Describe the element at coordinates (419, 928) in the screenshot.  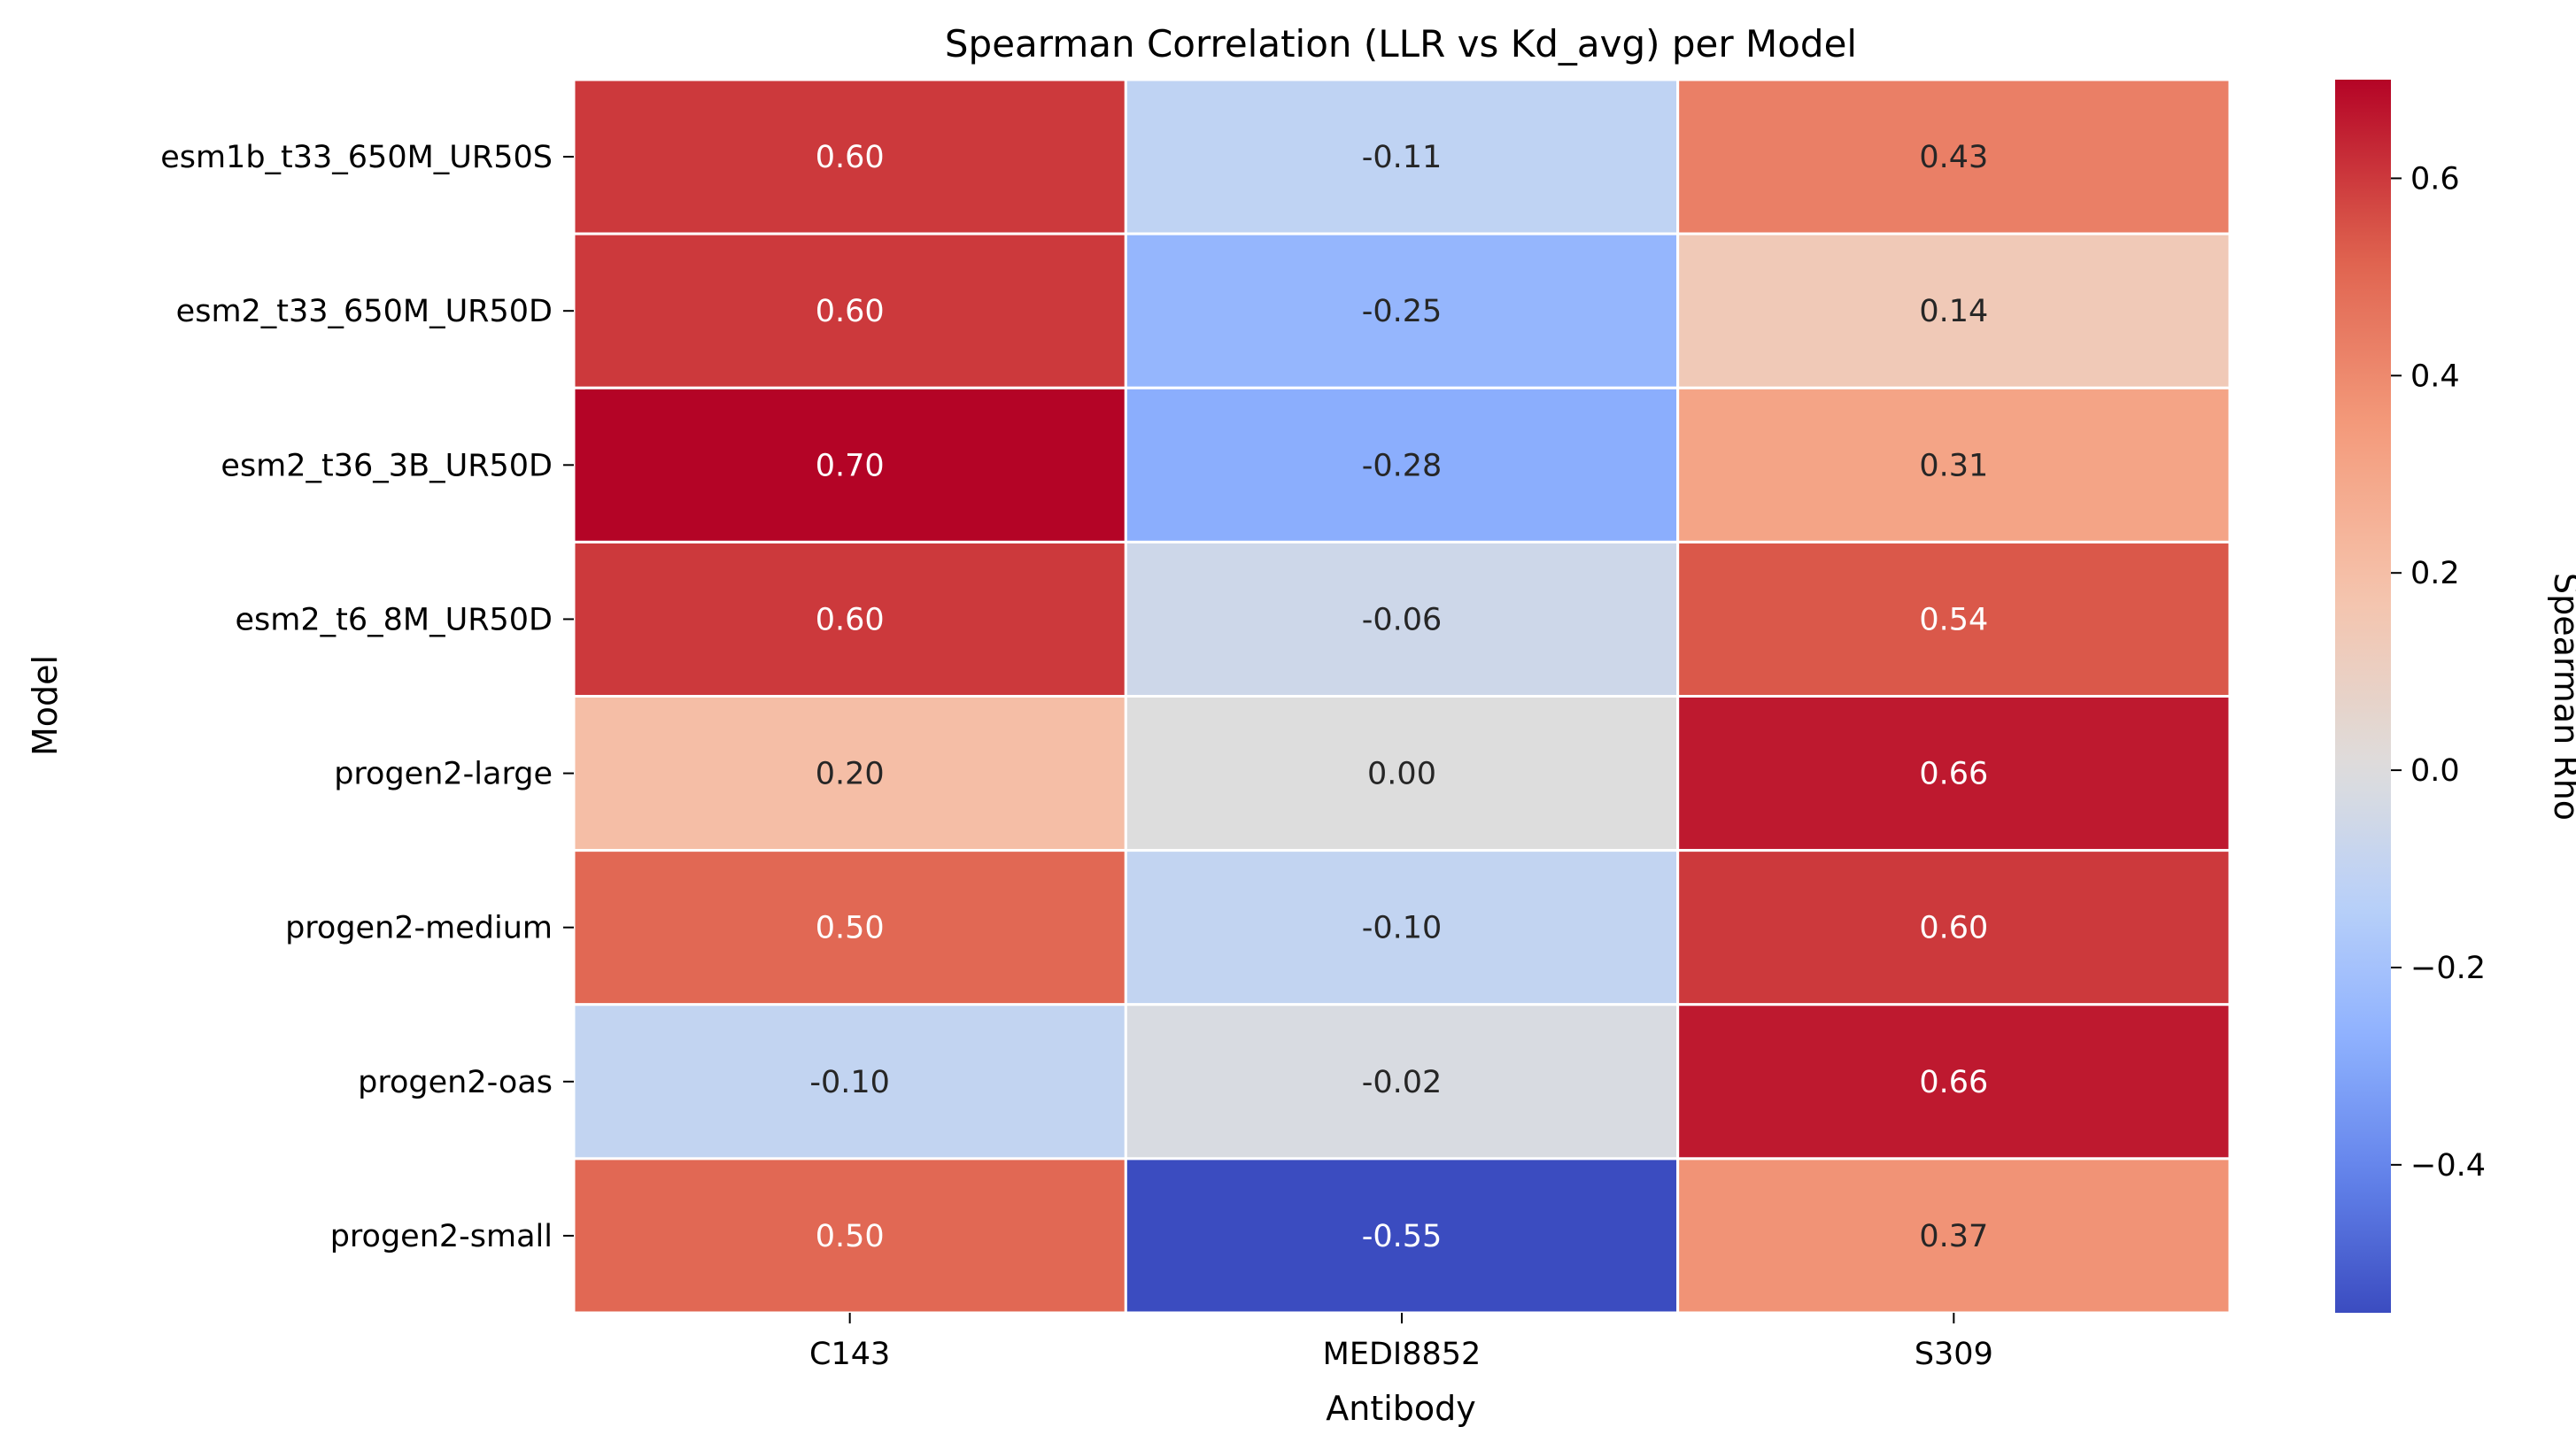
I see `y-tick-label: progen2-medium` at that location.